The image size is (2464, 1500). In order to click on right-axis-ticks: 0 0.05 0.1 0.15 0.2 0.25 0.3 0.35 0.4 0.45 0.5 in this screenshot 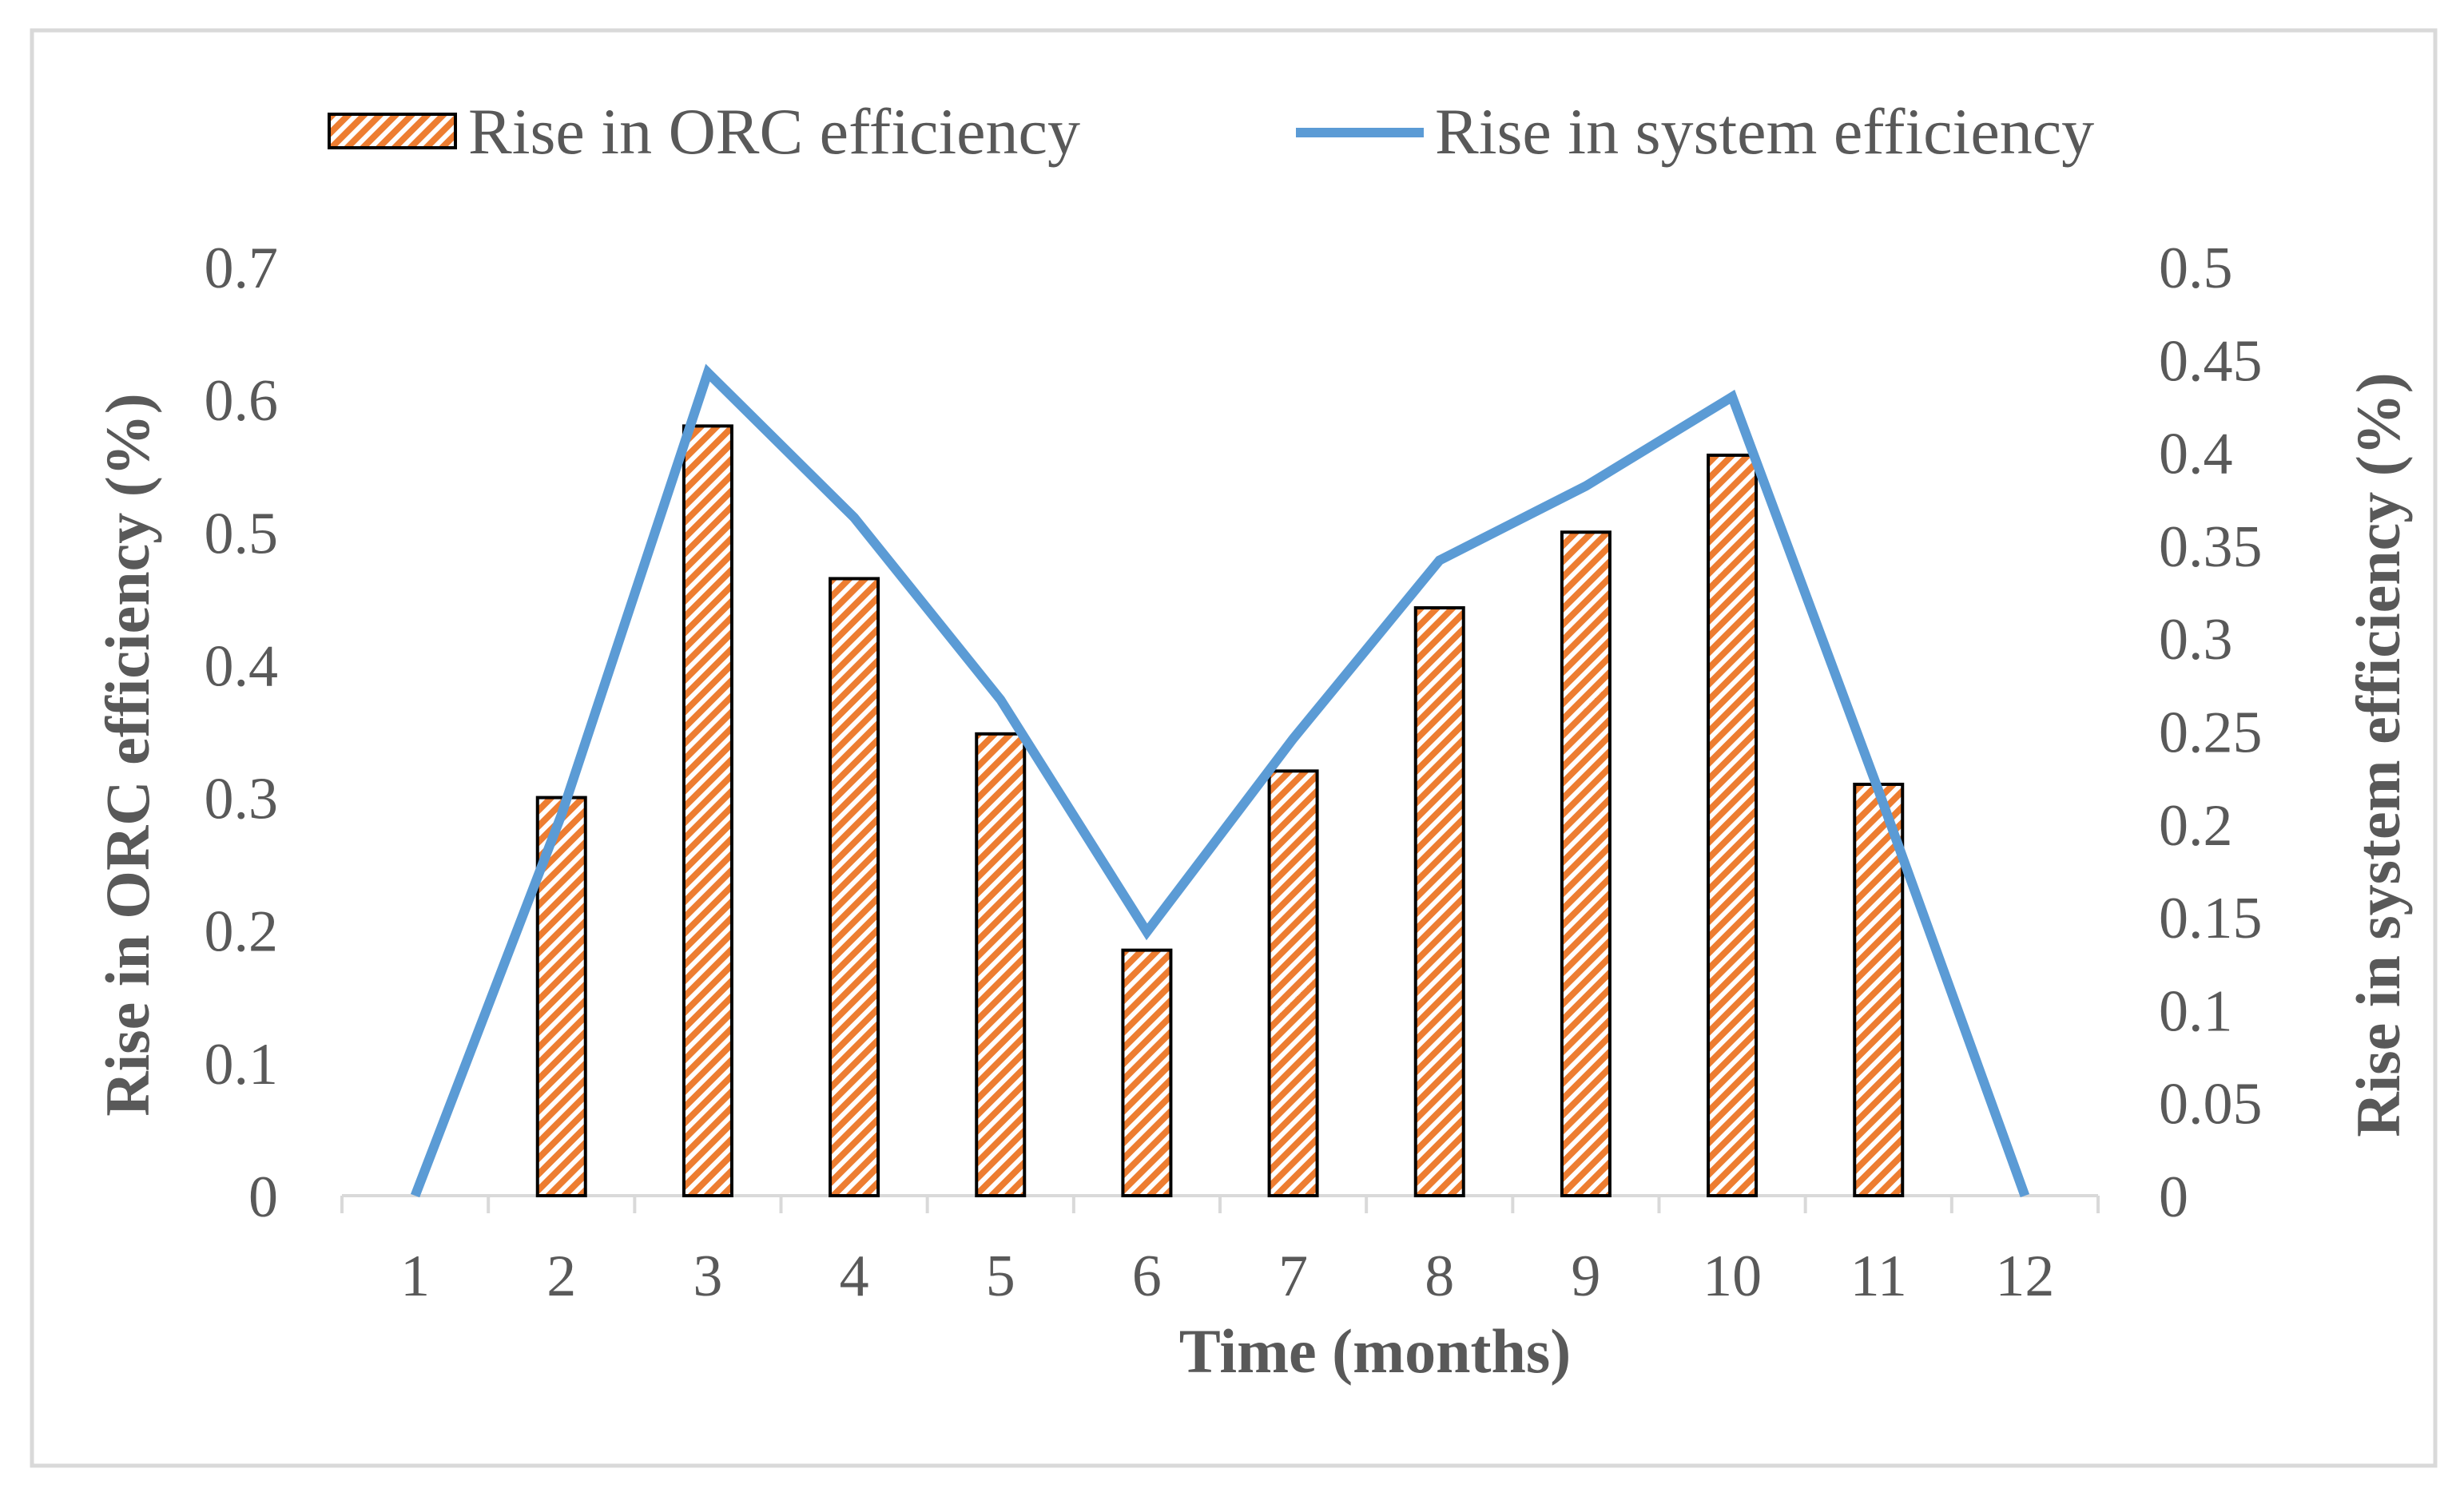, I will do `click(2211, 733)`.